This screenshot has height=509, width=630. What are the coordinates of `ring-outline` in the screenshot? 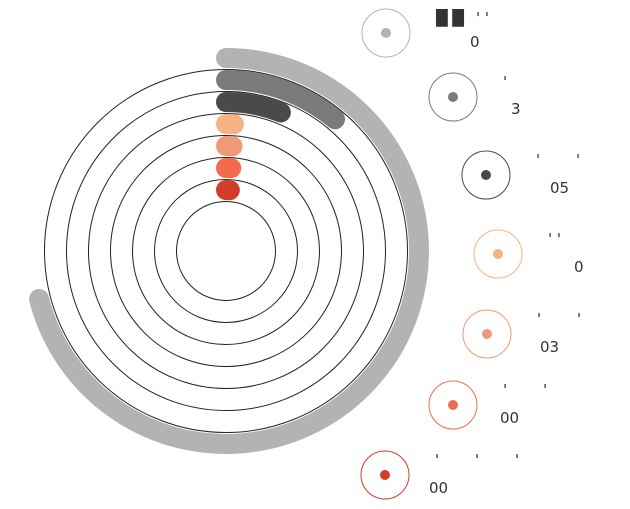 It's located at (226, 251).